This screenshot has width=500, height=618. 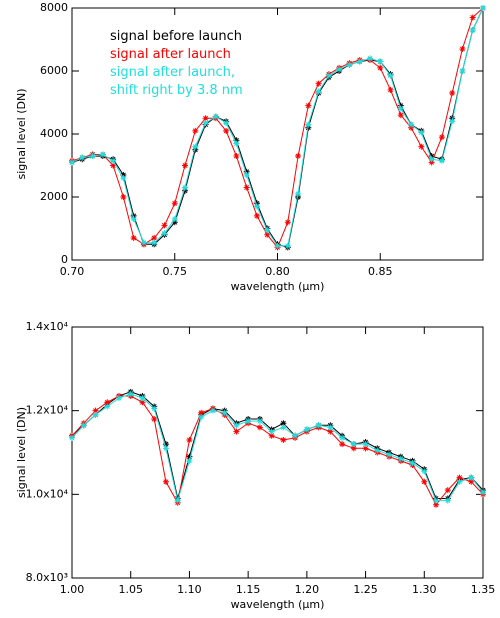 I want to click on x-tick-label: 0.80, so click(x=277, y=271).